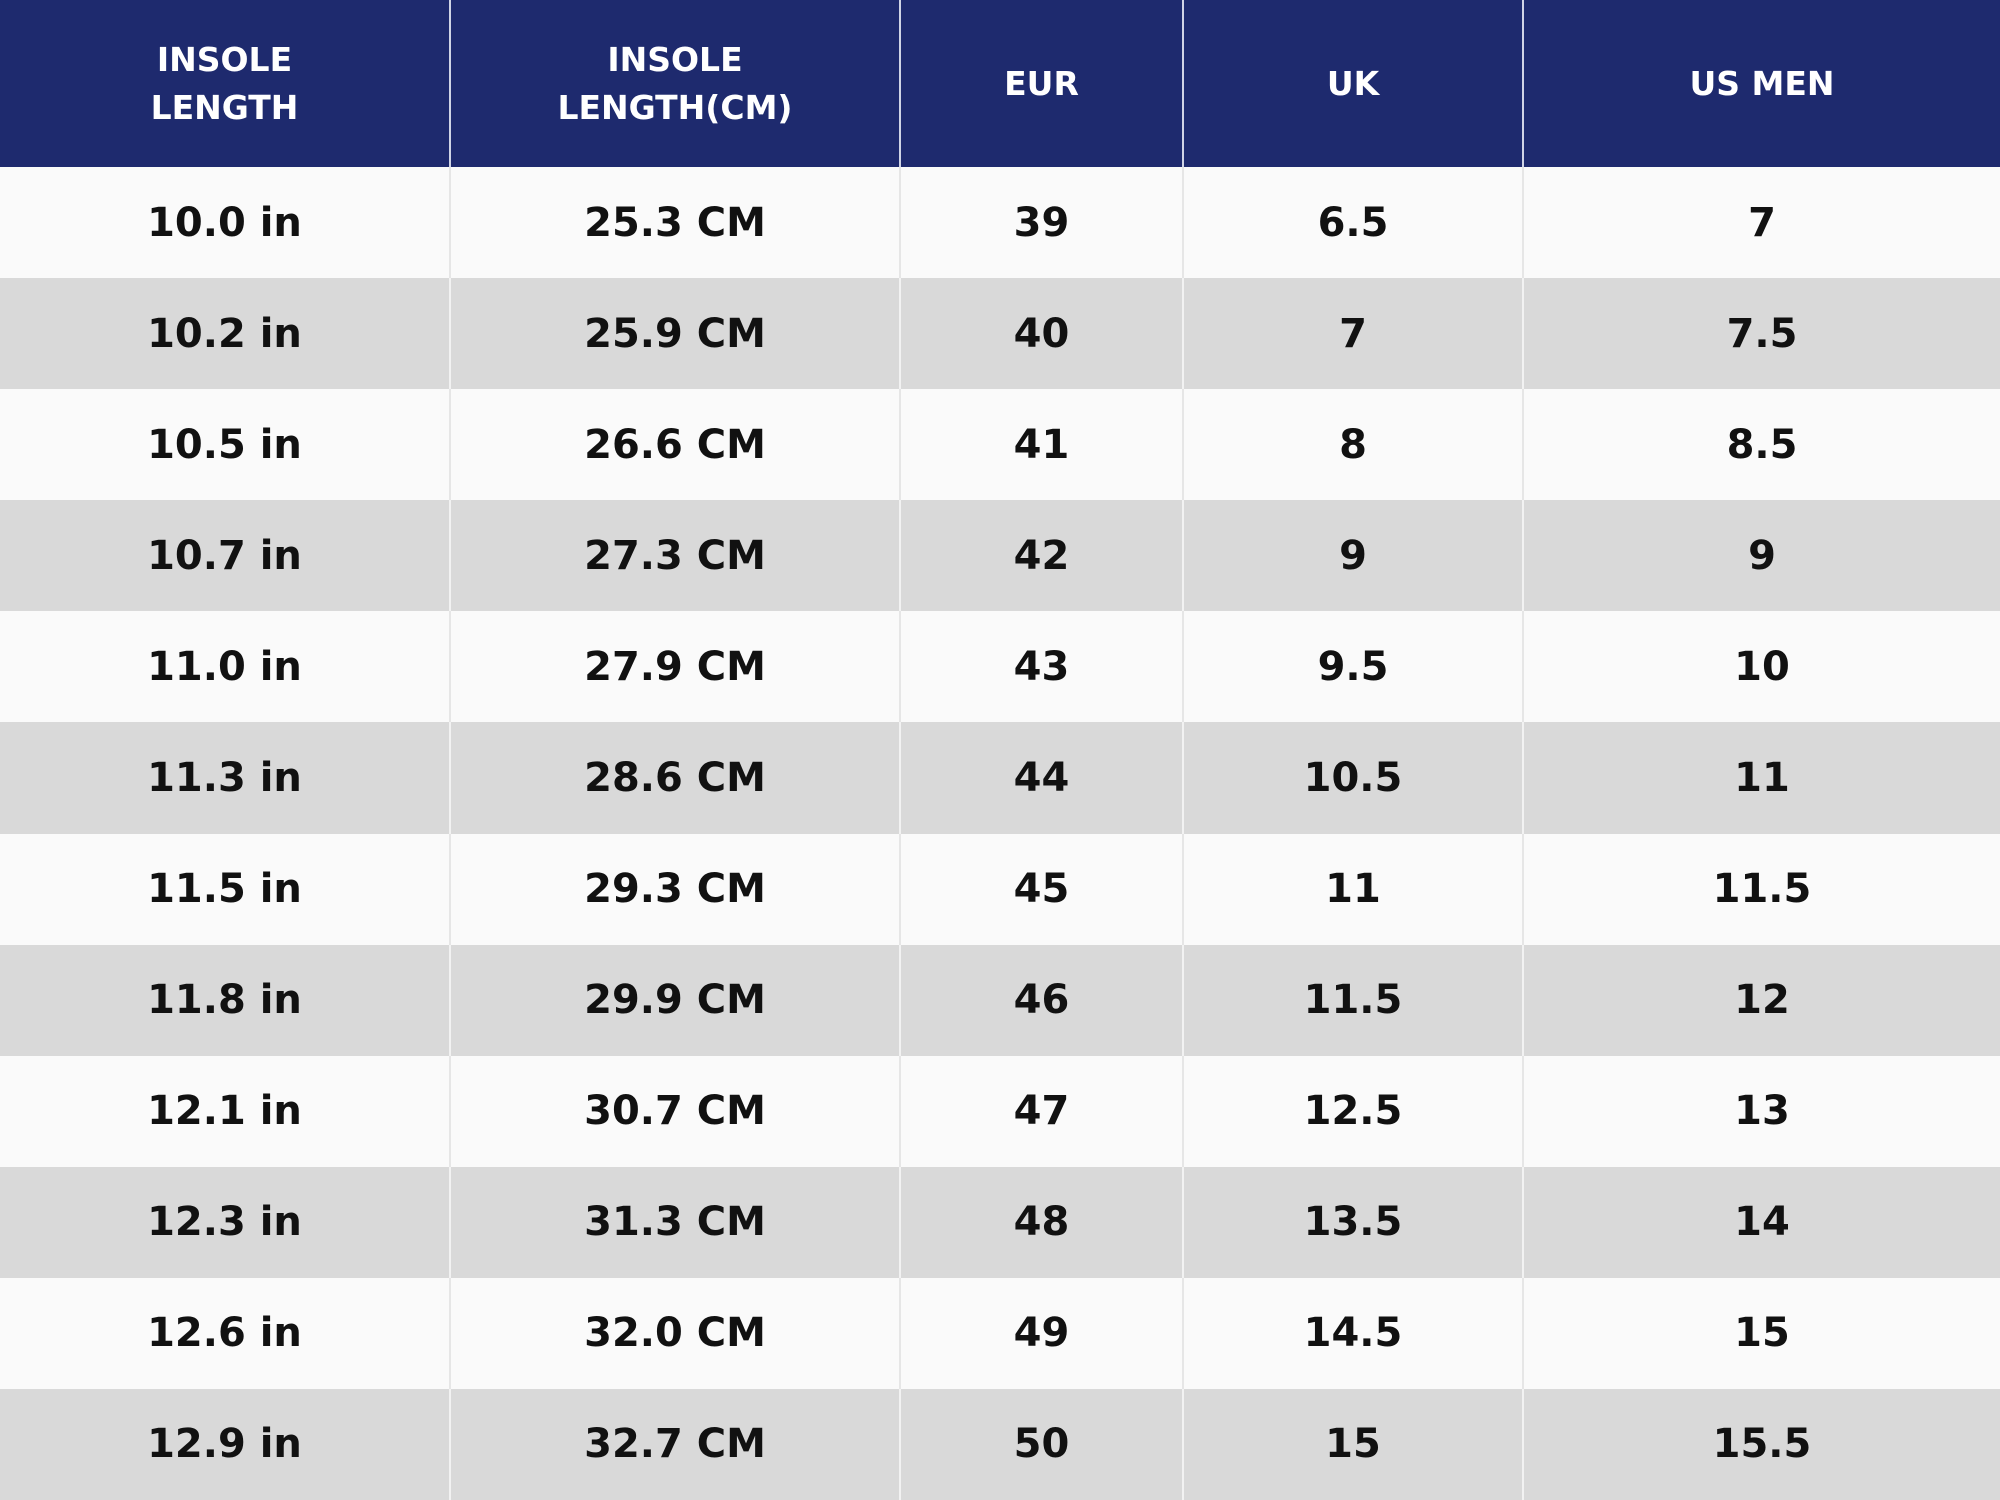 The image size is (2000, 1500). I want to click on cell-text: 39, so click(1041, 222).